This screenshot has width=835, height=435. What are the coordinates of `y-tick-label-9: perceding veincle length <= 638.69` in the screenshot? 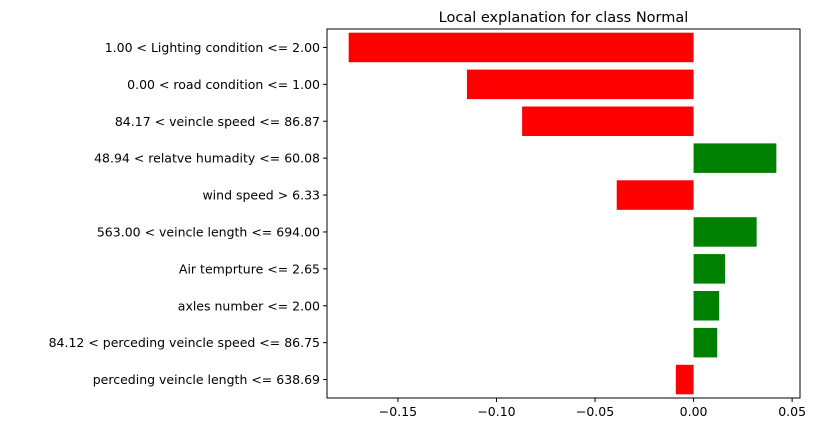 It's located at (206, 379).